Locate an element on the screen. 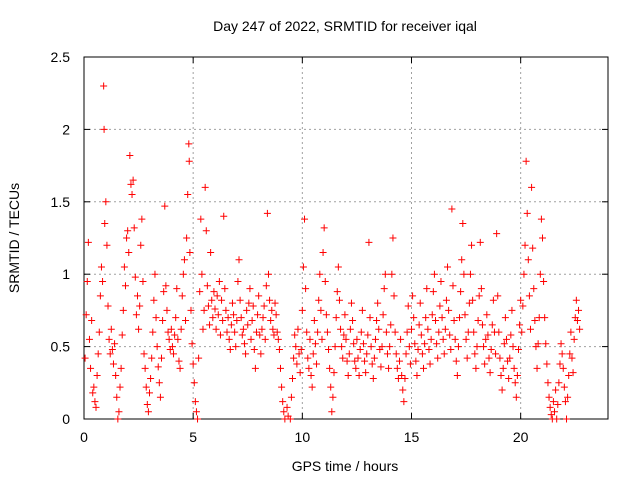 The image size is (640, 480). x-tick-label: 10 is located at coordinates (303, 437).